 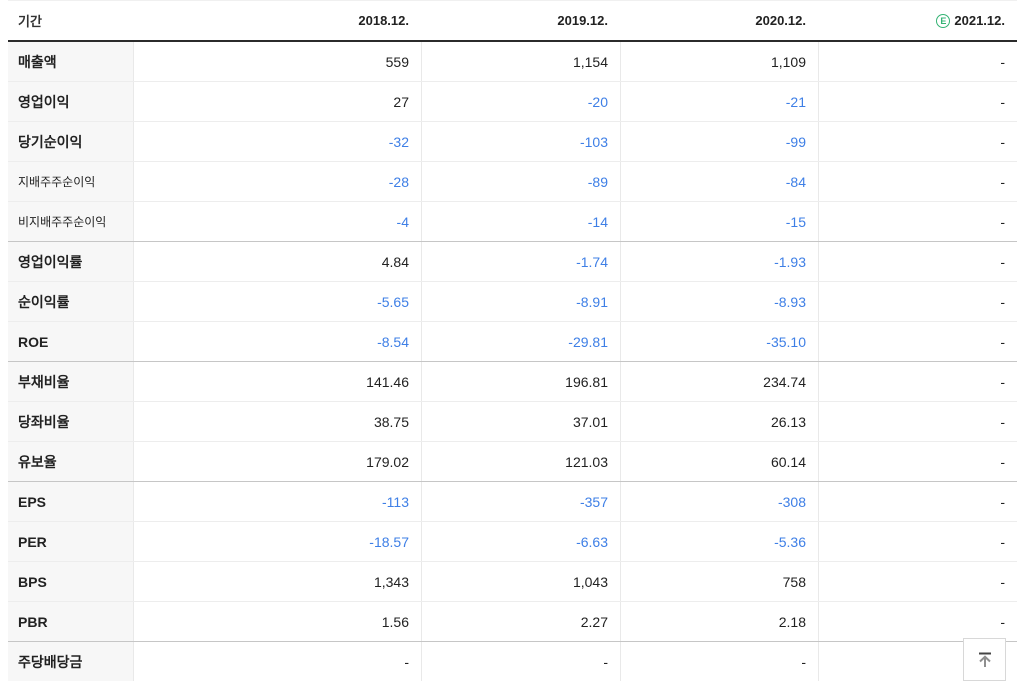 I want to click on row-label: ROE, so click(x=70, y=341).